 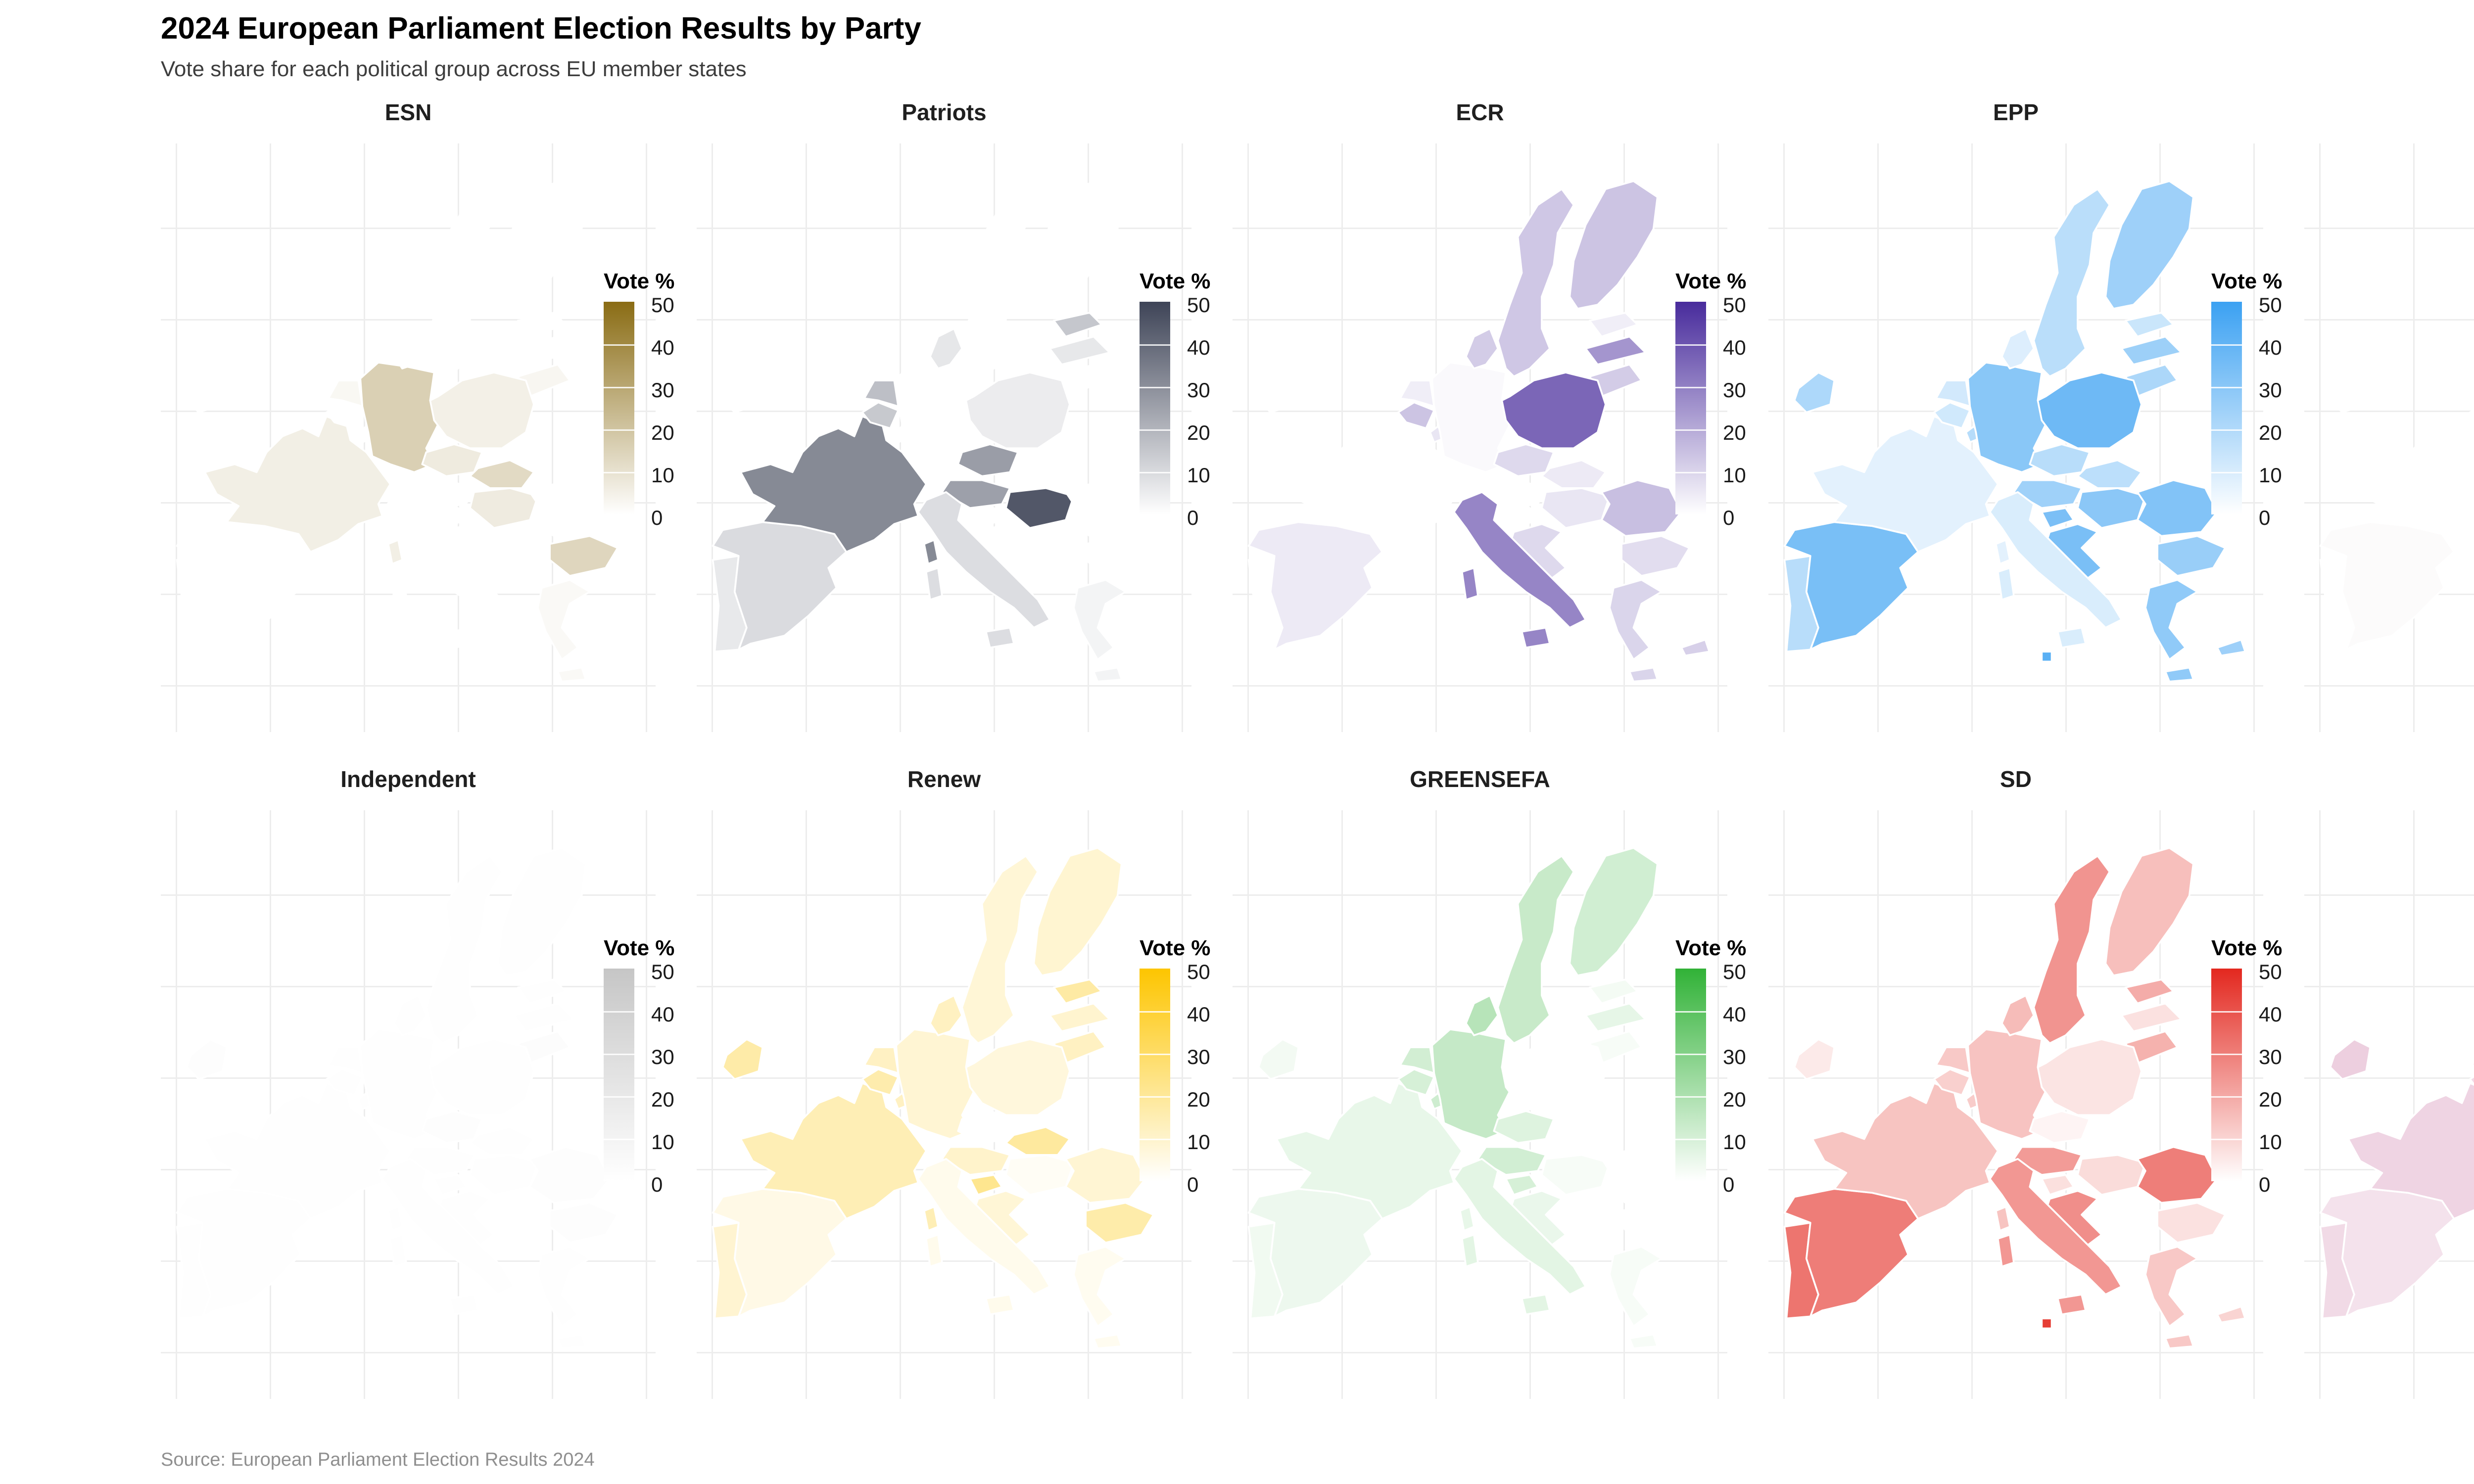 I want to click on country-FI, so click(x=2149, y=245).